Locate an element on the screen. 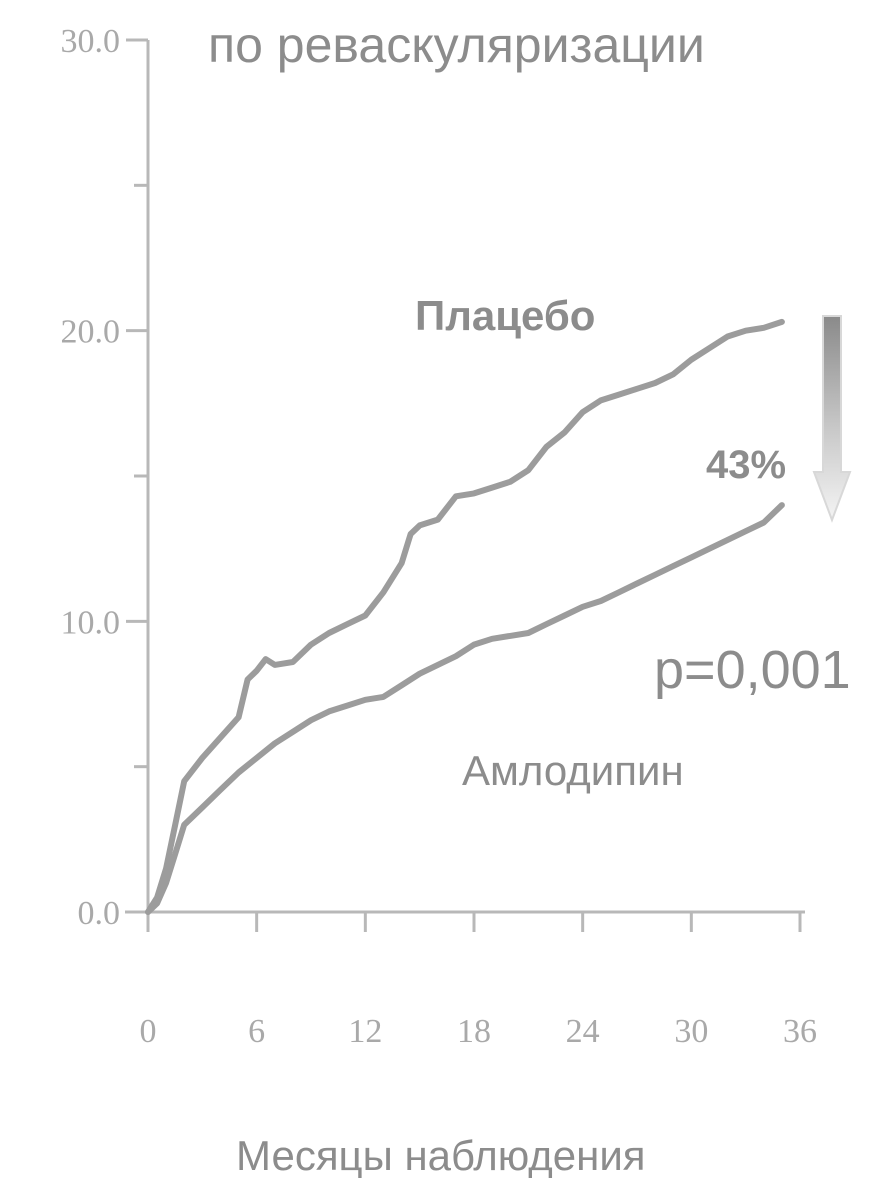 The image size is (889, 1178). series-label-amlodipine: Амлодипин is located at coordinates (573, 770).